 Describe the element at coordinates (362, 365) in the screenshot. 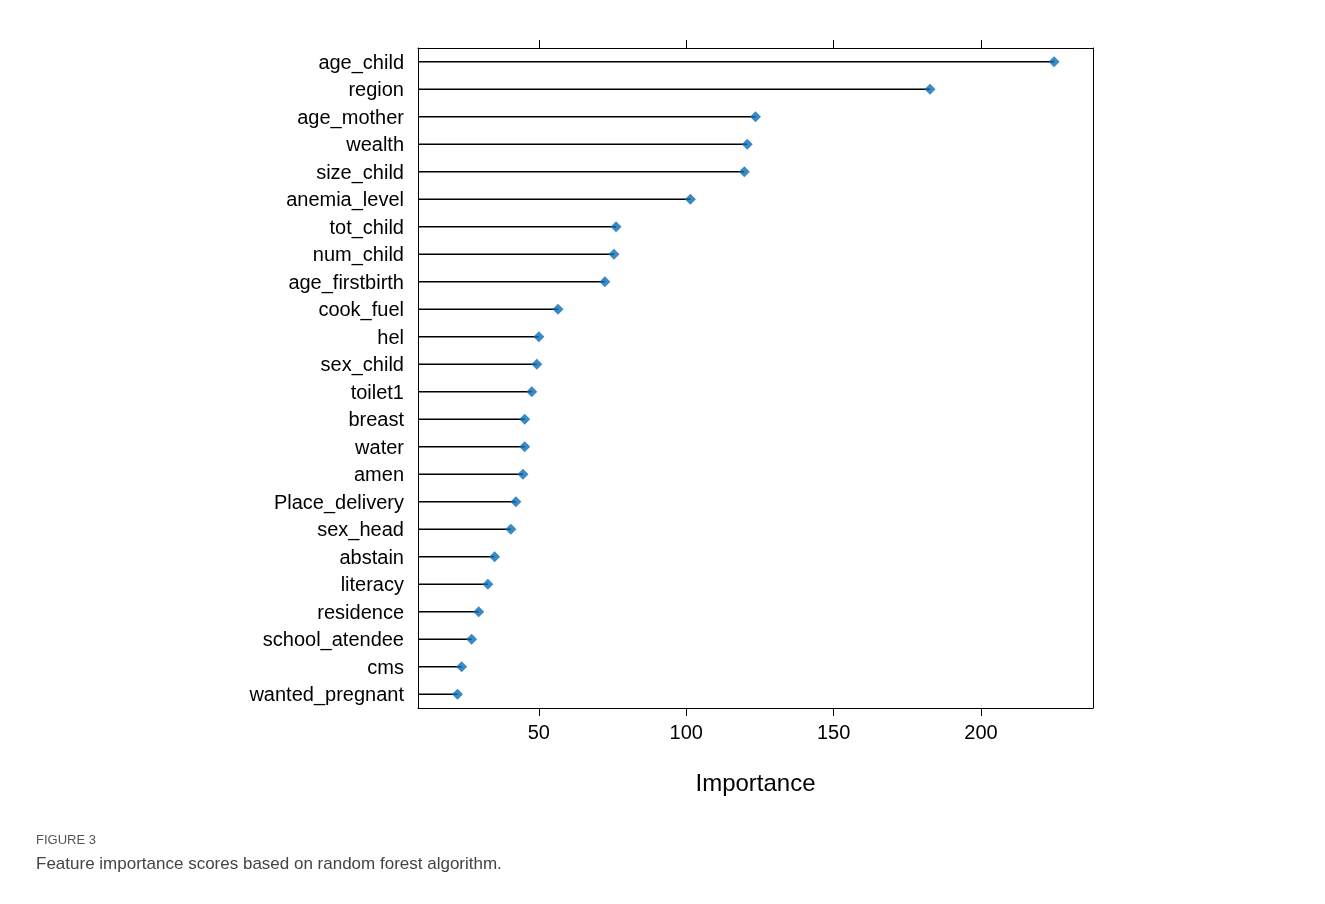

I see `y-tick-label: sex_child` at that location.